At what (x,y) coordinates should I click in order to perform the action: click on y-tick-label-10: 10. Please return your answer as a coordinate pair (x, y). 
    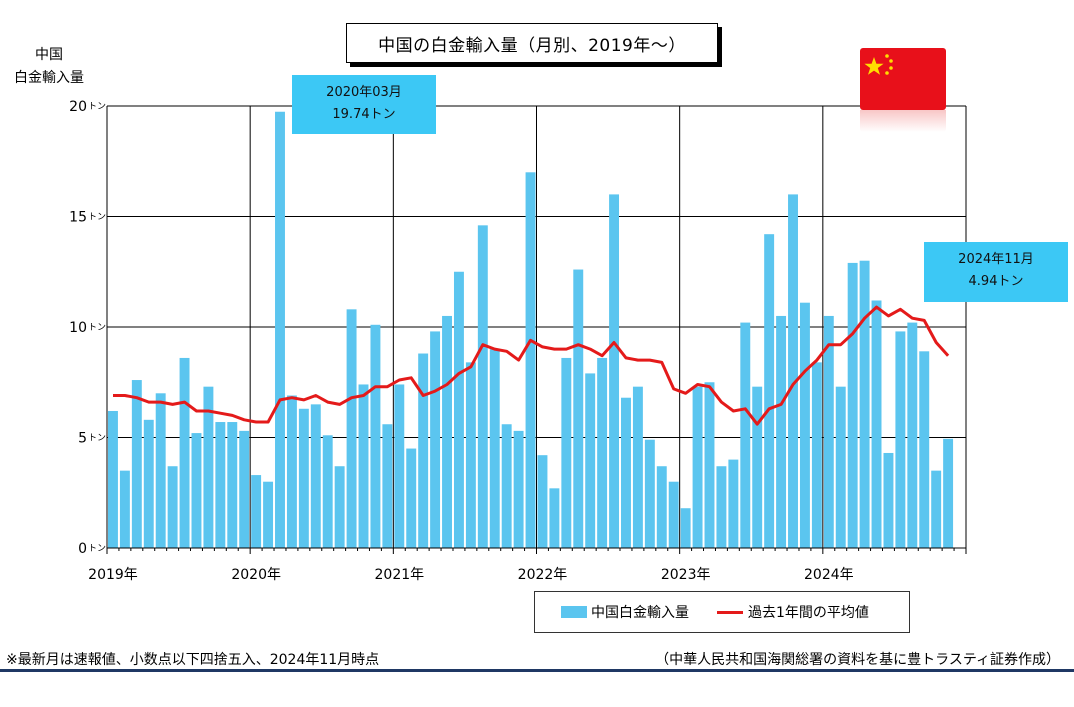
    Looking at the image, I should click on (78, 328).